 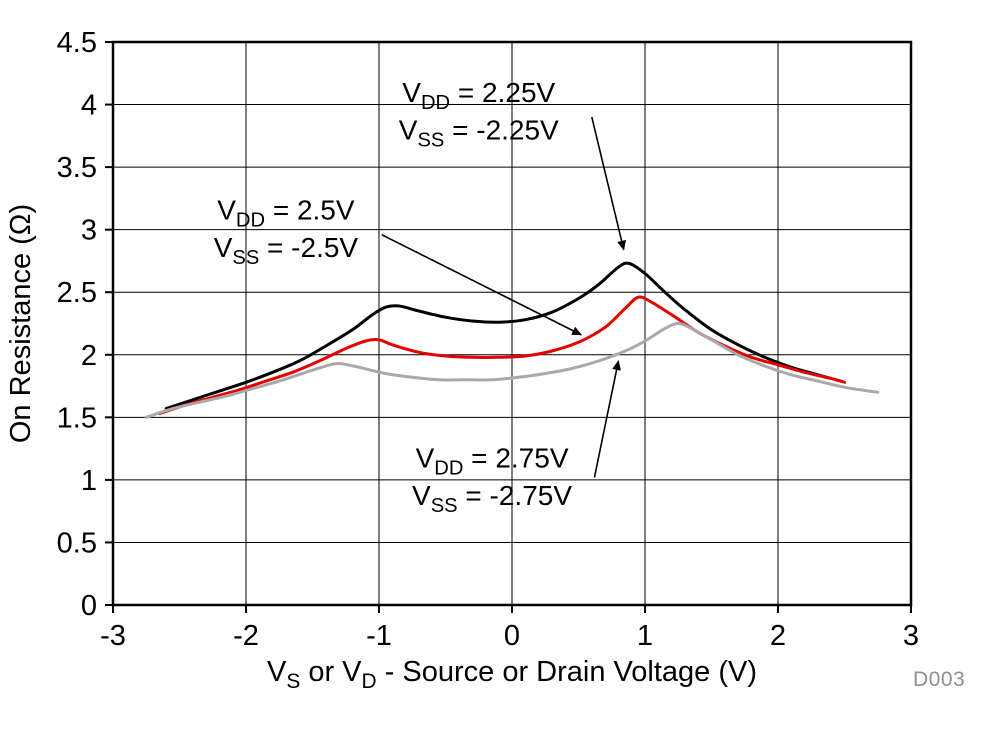 I want to click on x-tick-label: 0, so click(x=512, y=636).